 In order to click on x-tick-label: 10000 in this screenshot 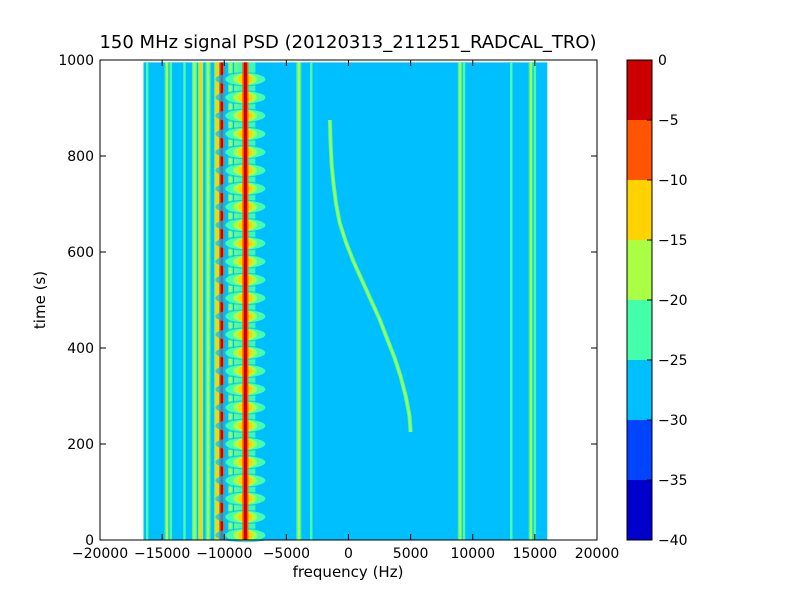, I will do `click(472, 554)`.